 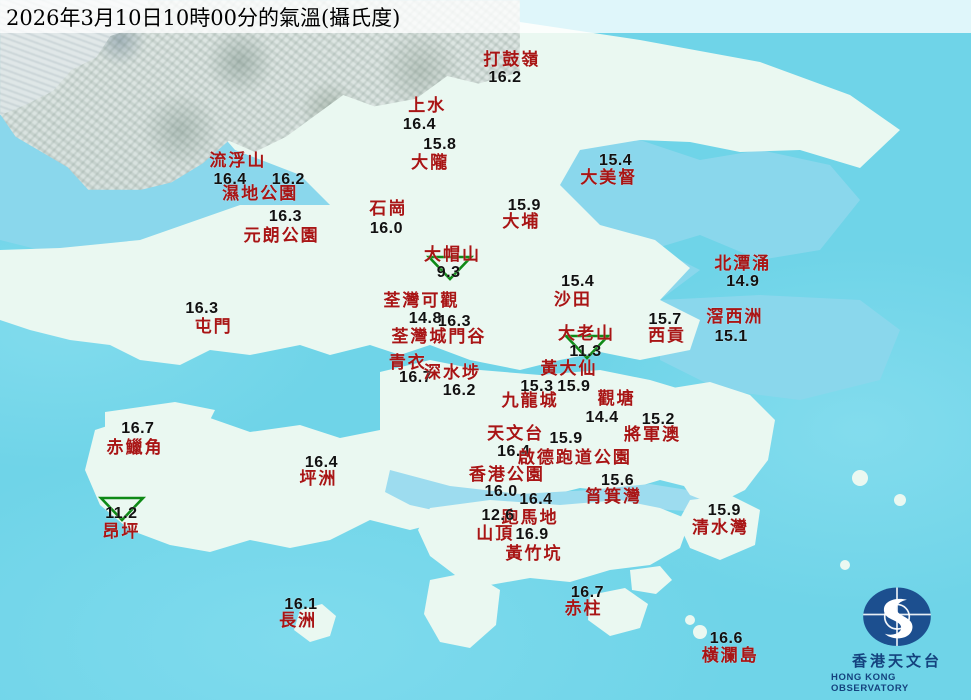 I want to click on station-name: 香港公園, so click(x=506, y=474).